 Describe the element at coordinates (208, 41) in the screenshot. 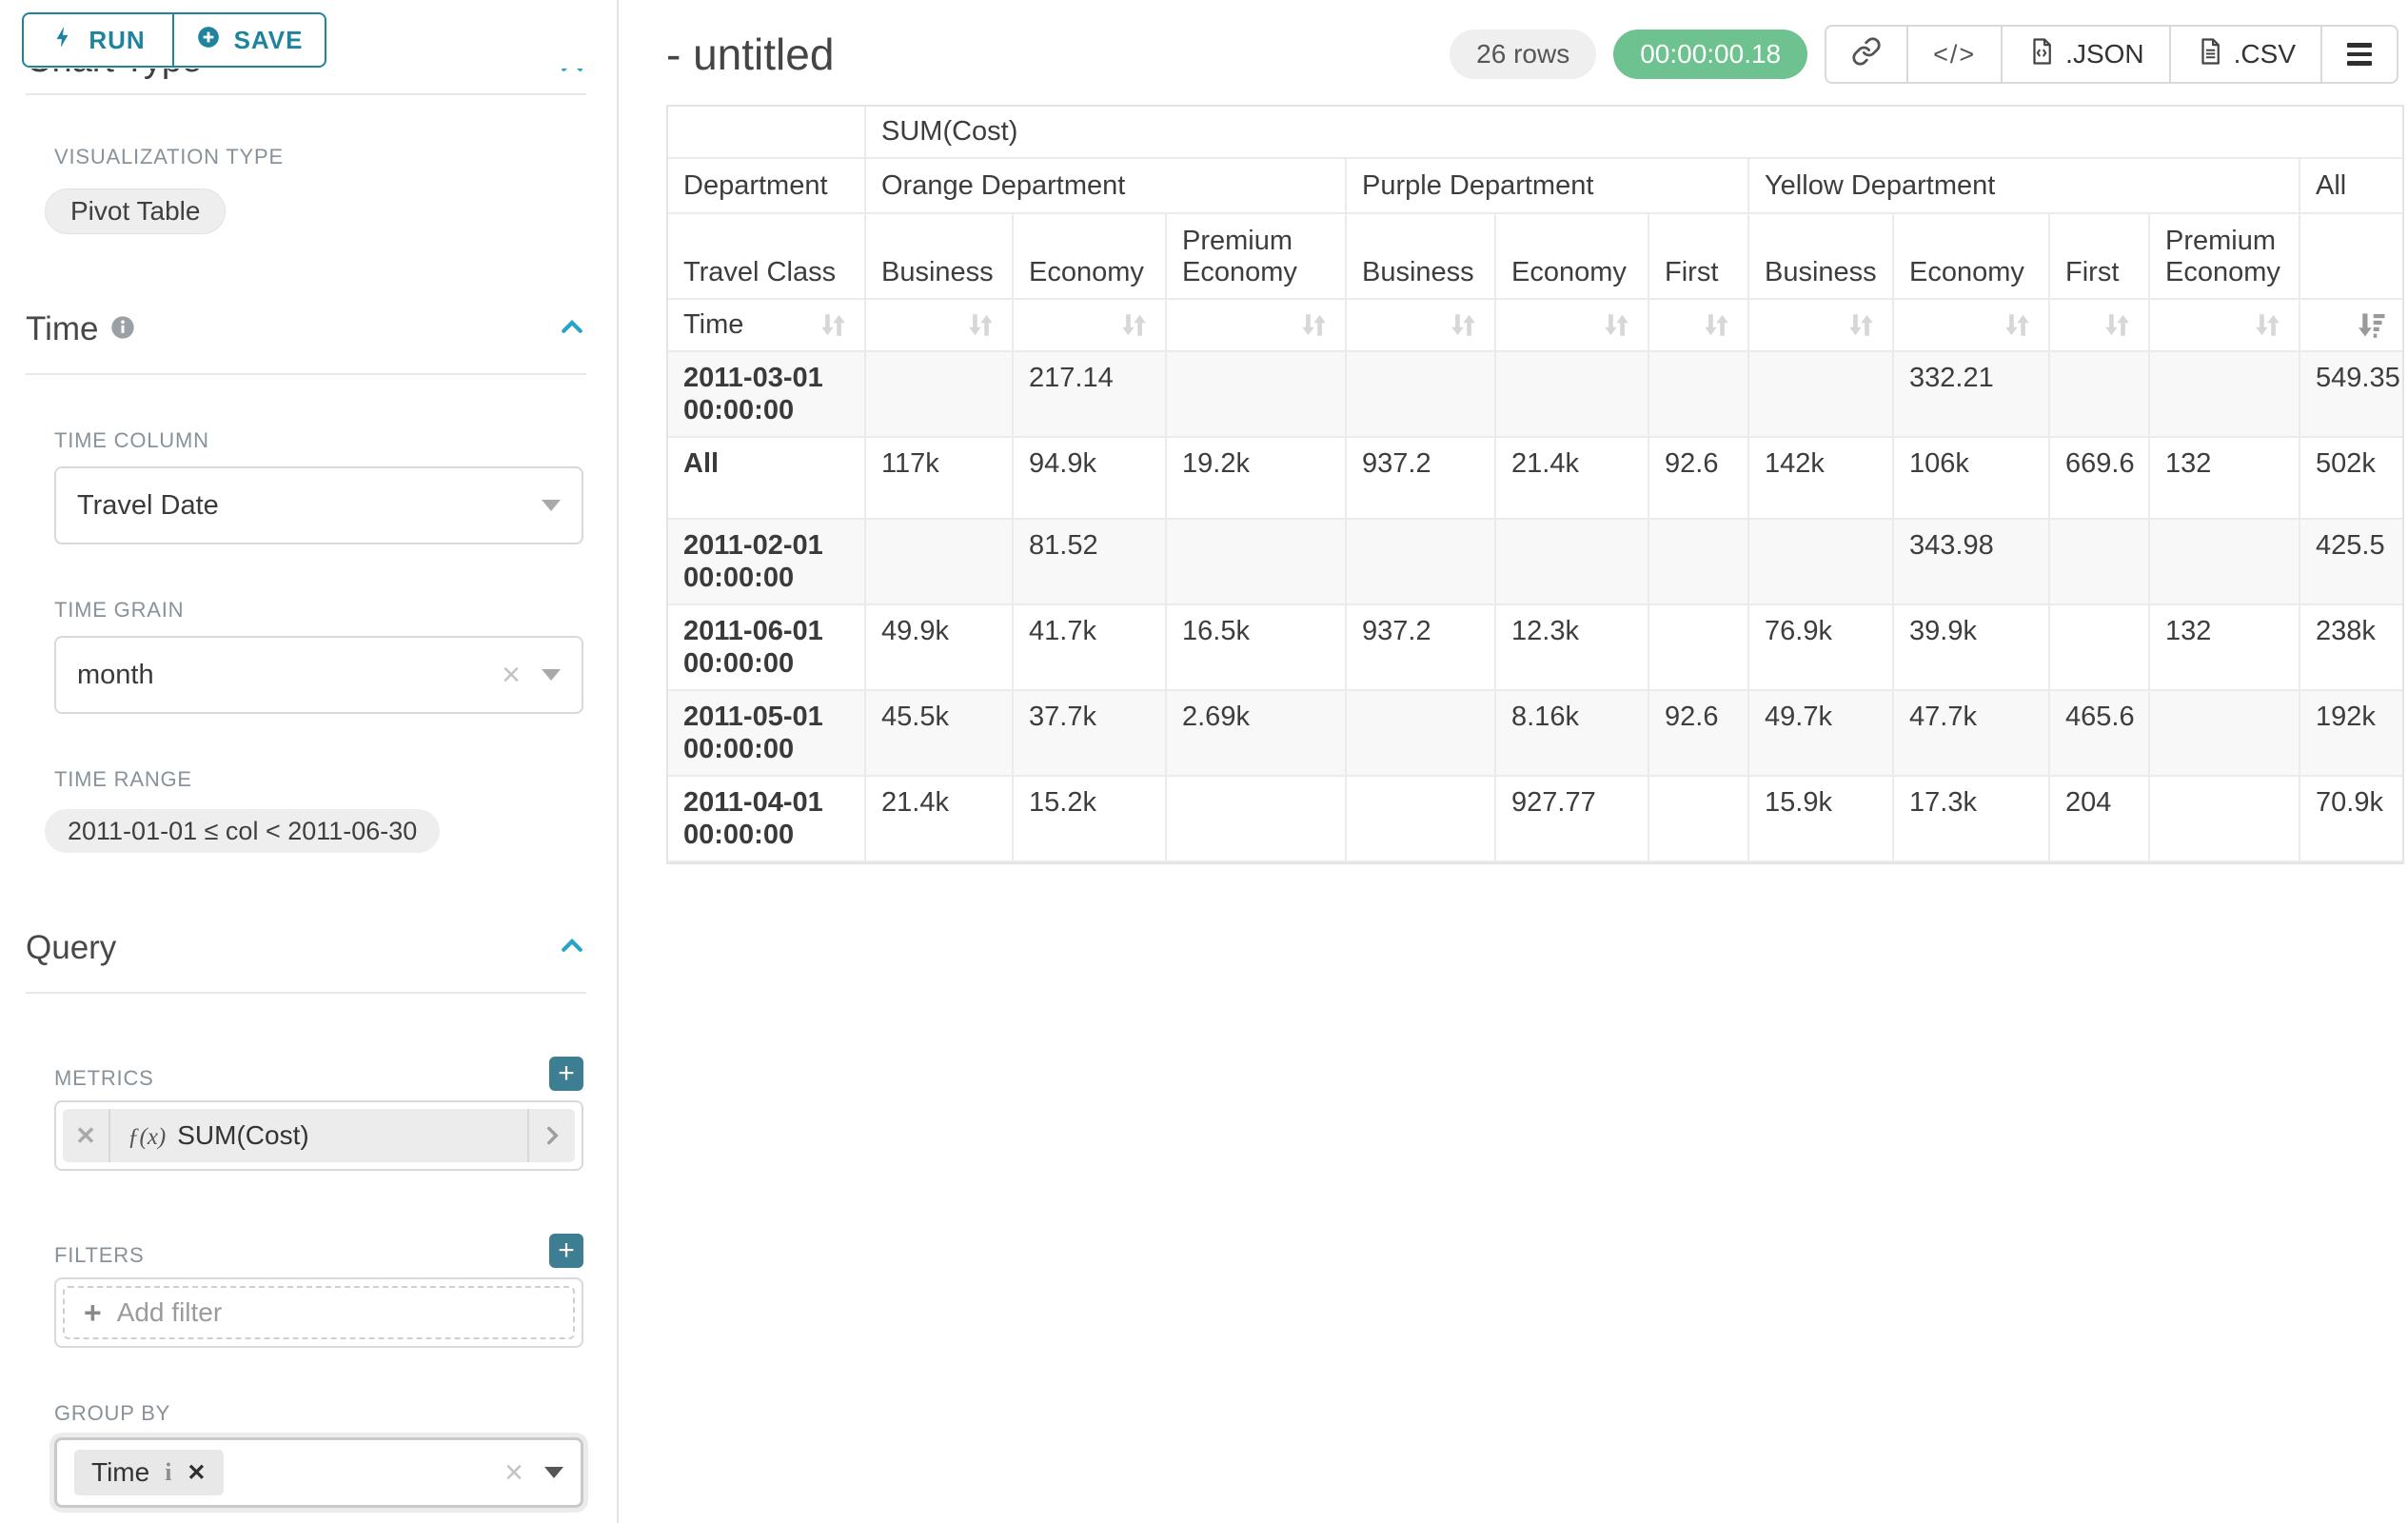

I see `plus-circle-icon` at that location.